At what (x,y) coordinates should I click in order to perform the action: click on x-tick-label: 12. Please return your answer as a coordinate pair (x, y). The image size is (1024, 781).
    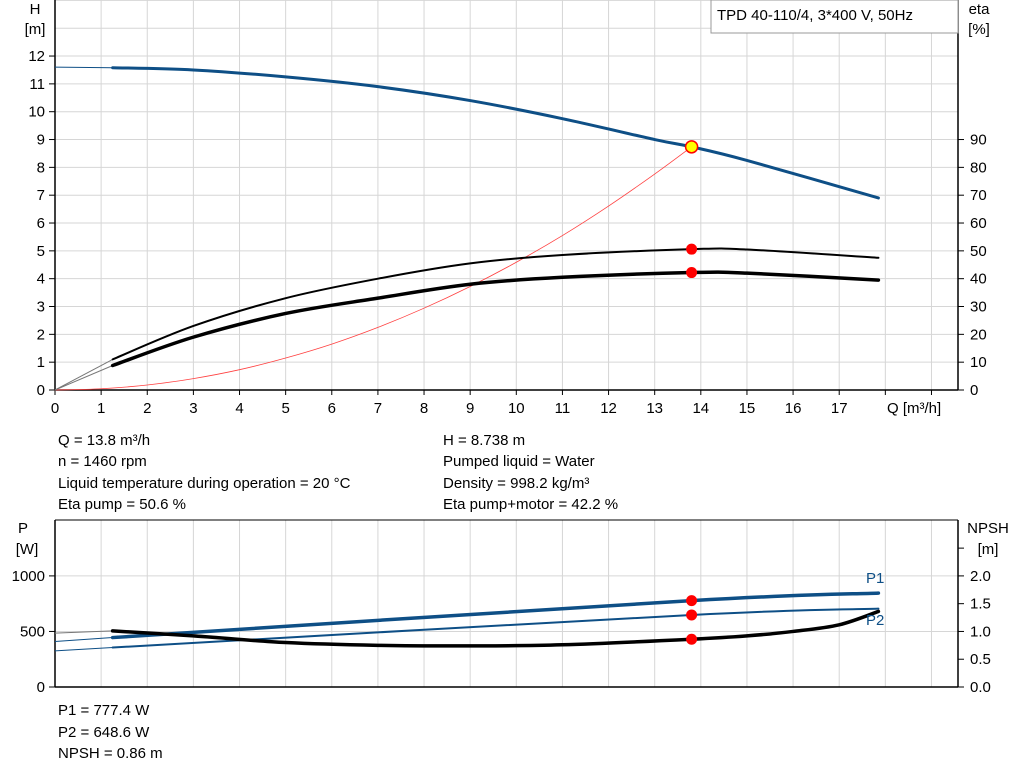
    Looking at the image, I should click on (608, 408).